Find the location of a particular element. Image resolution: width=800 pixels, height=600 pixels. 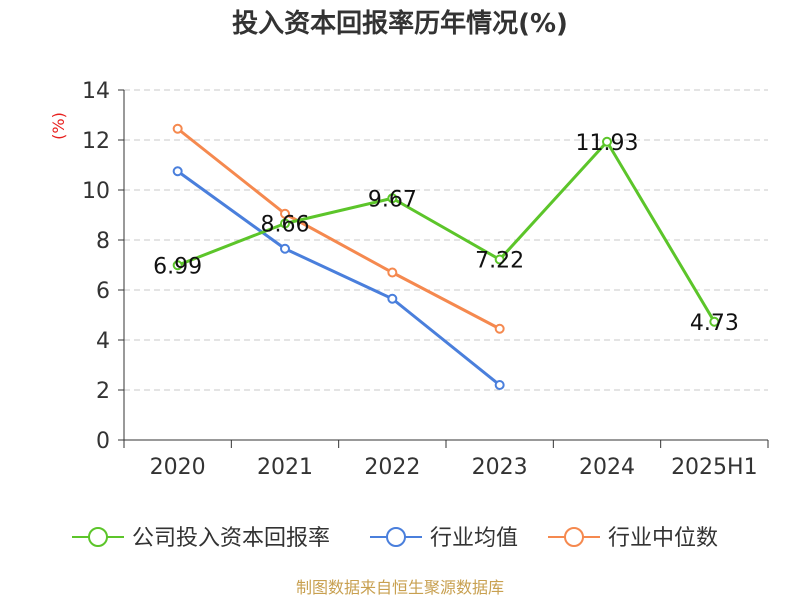

y-tick-label: 10 is located at coordinates (96, 191).